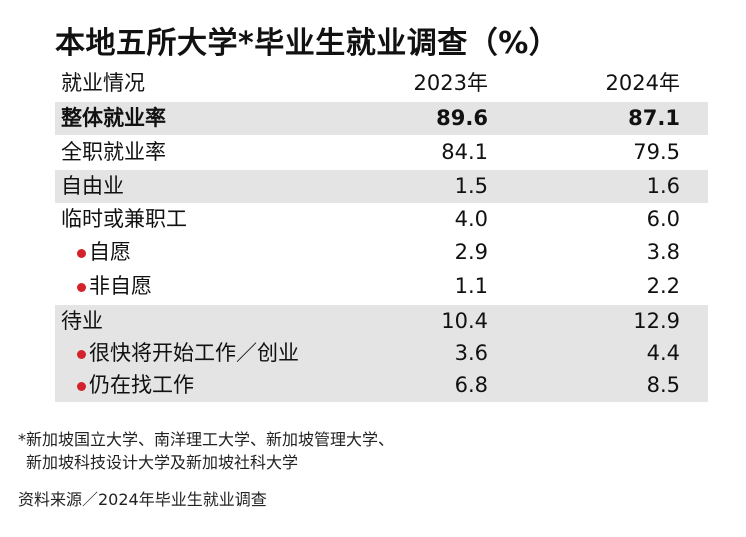 Image resolution: width=746 pixels, height=537 pixels. Describe the element at coordinates (381, 118) in the screenshot. I see `table-row: 整体就业率 89.6 87.1` at that location.